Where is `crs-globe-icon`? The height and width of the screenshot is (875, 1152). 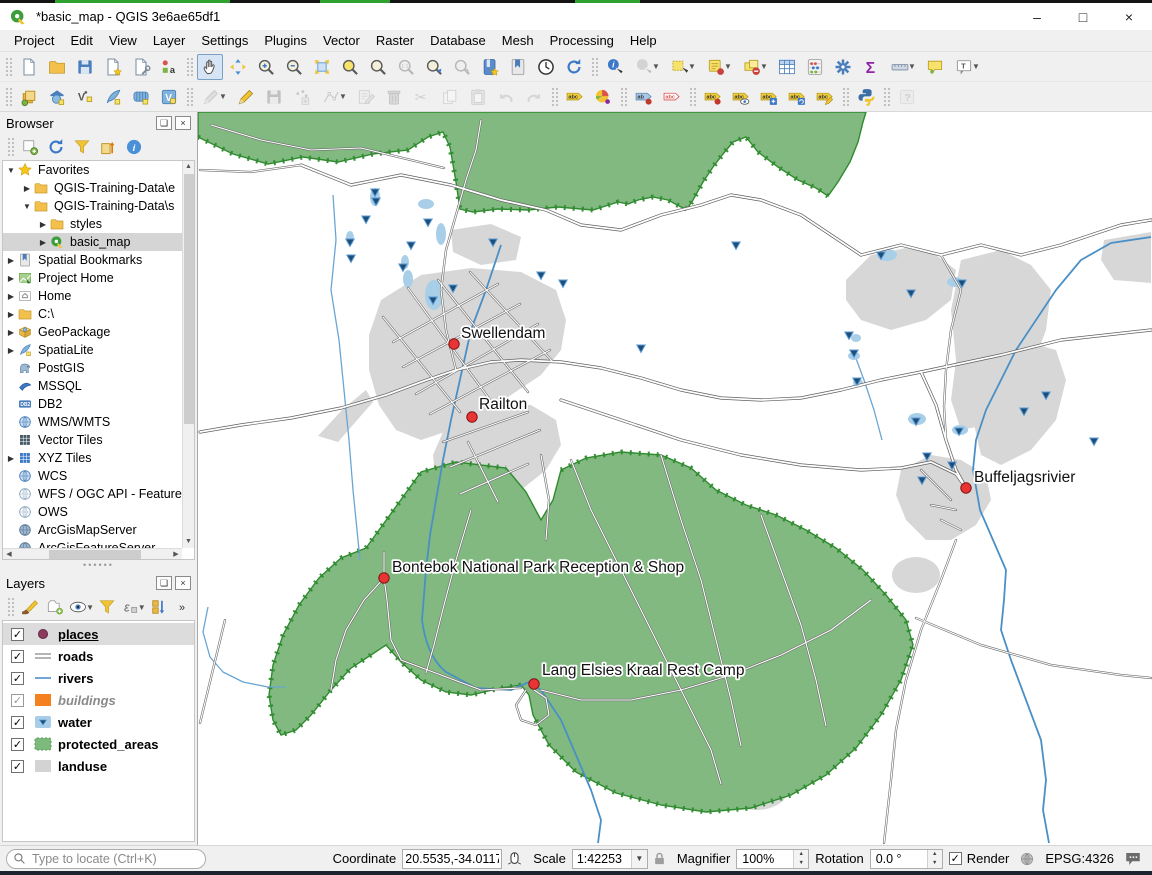
crs-globe-icon is located at coordinates (1027, 859).